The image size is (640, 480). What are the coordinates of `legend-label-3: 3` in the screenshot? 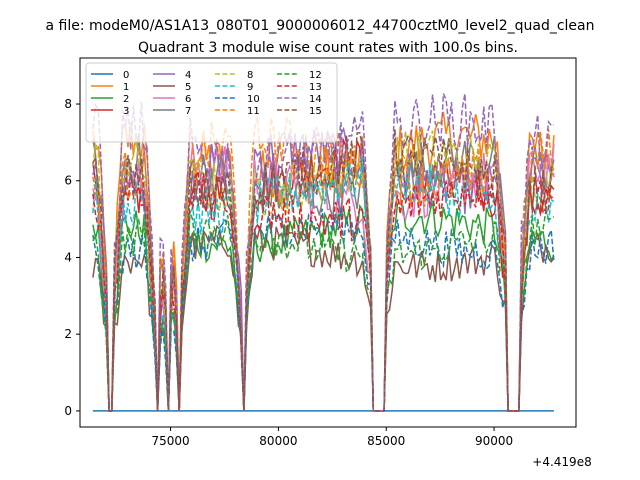 It's located at (126, 111).